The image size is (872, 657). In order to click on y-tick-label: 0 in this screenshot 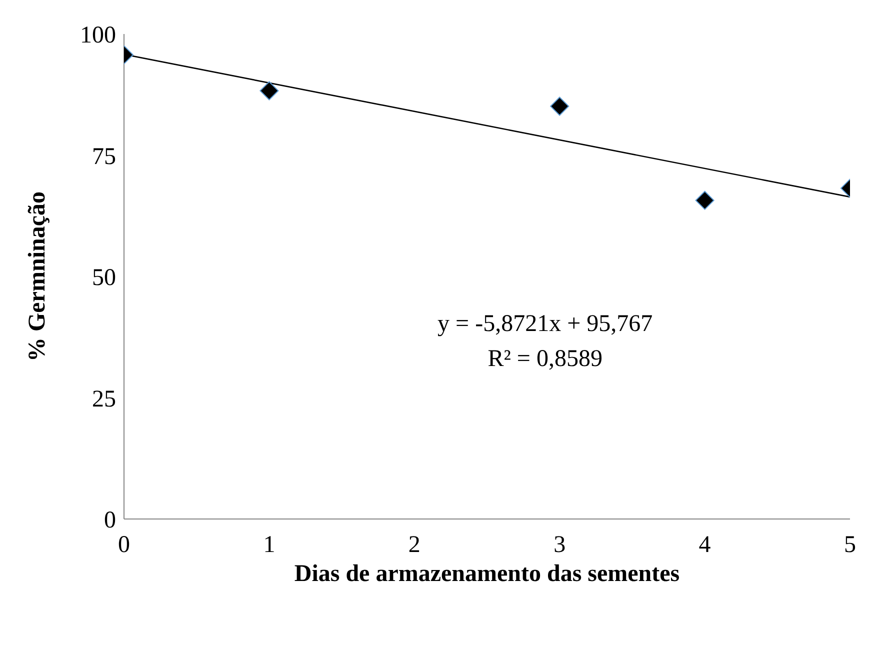, I will do `click(110, 521)`.